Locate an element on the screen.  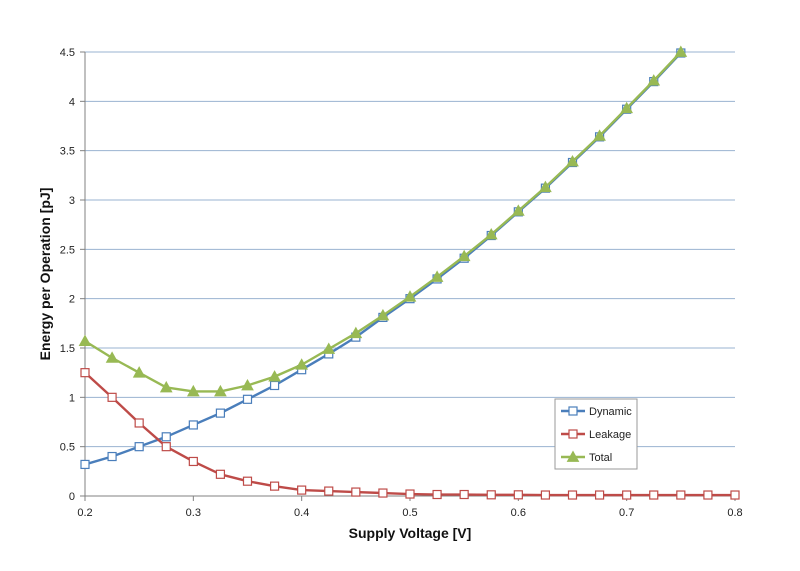
y-axis-title: Energy per Operation [pJ] is located at coordinates (45, 274).